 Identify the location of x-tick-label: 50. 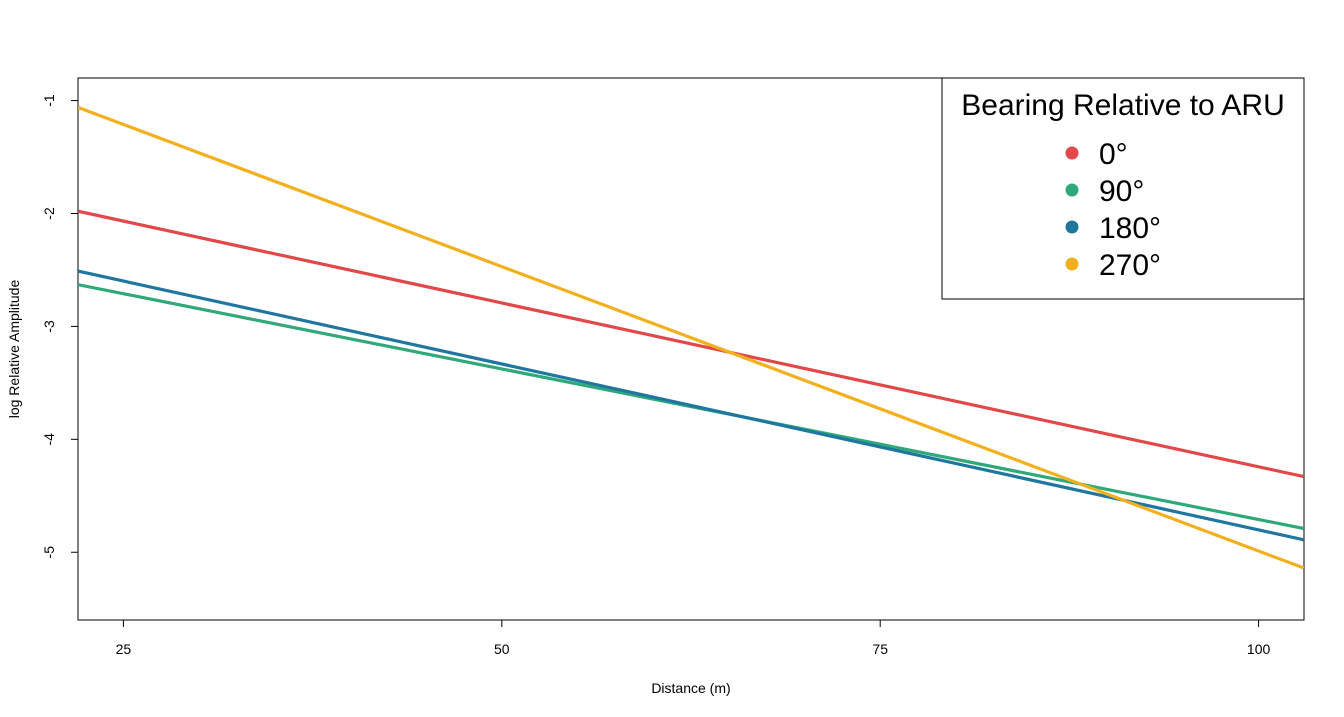
(502, 649).